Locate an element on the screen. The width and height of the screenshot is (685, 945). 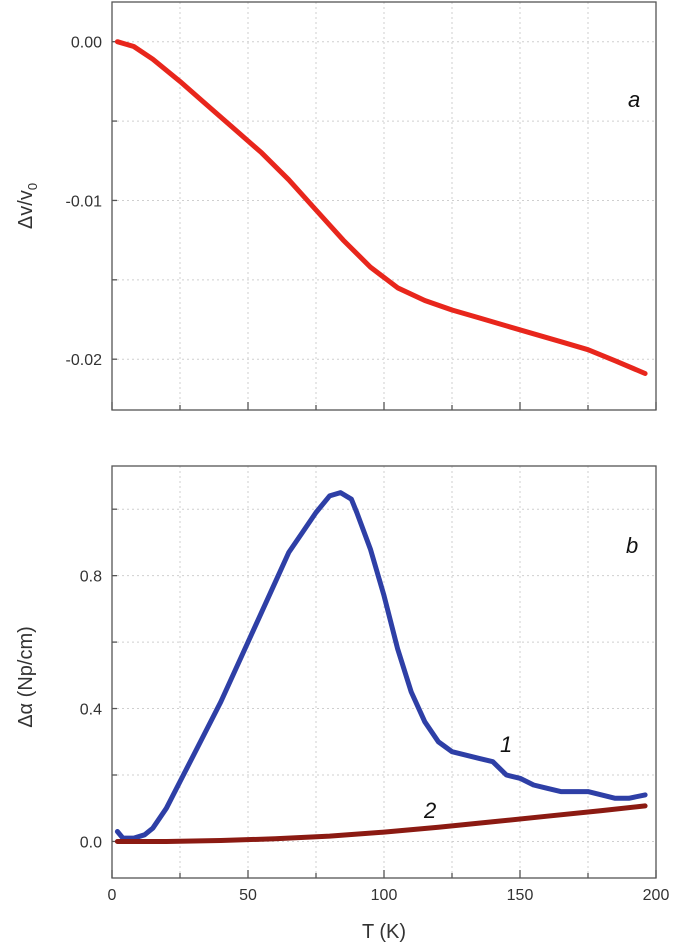
panel-b-y-axis-title: Δα (Np/cm) is located at coordinates (26, 677).